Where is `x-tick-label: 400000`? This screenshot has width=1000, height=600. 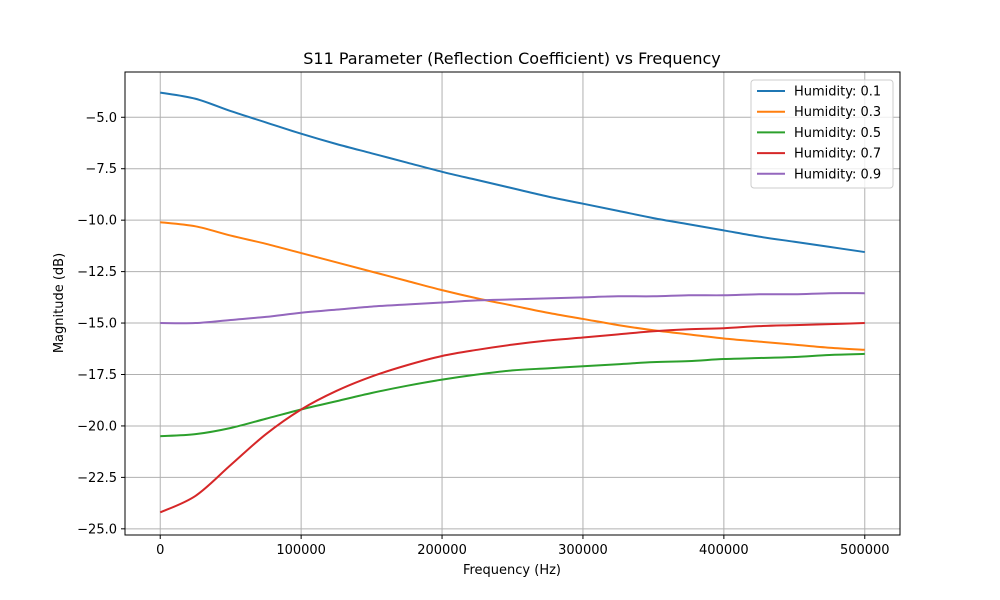
x-tick-label: 400000 is located at coordinates (724, 550).